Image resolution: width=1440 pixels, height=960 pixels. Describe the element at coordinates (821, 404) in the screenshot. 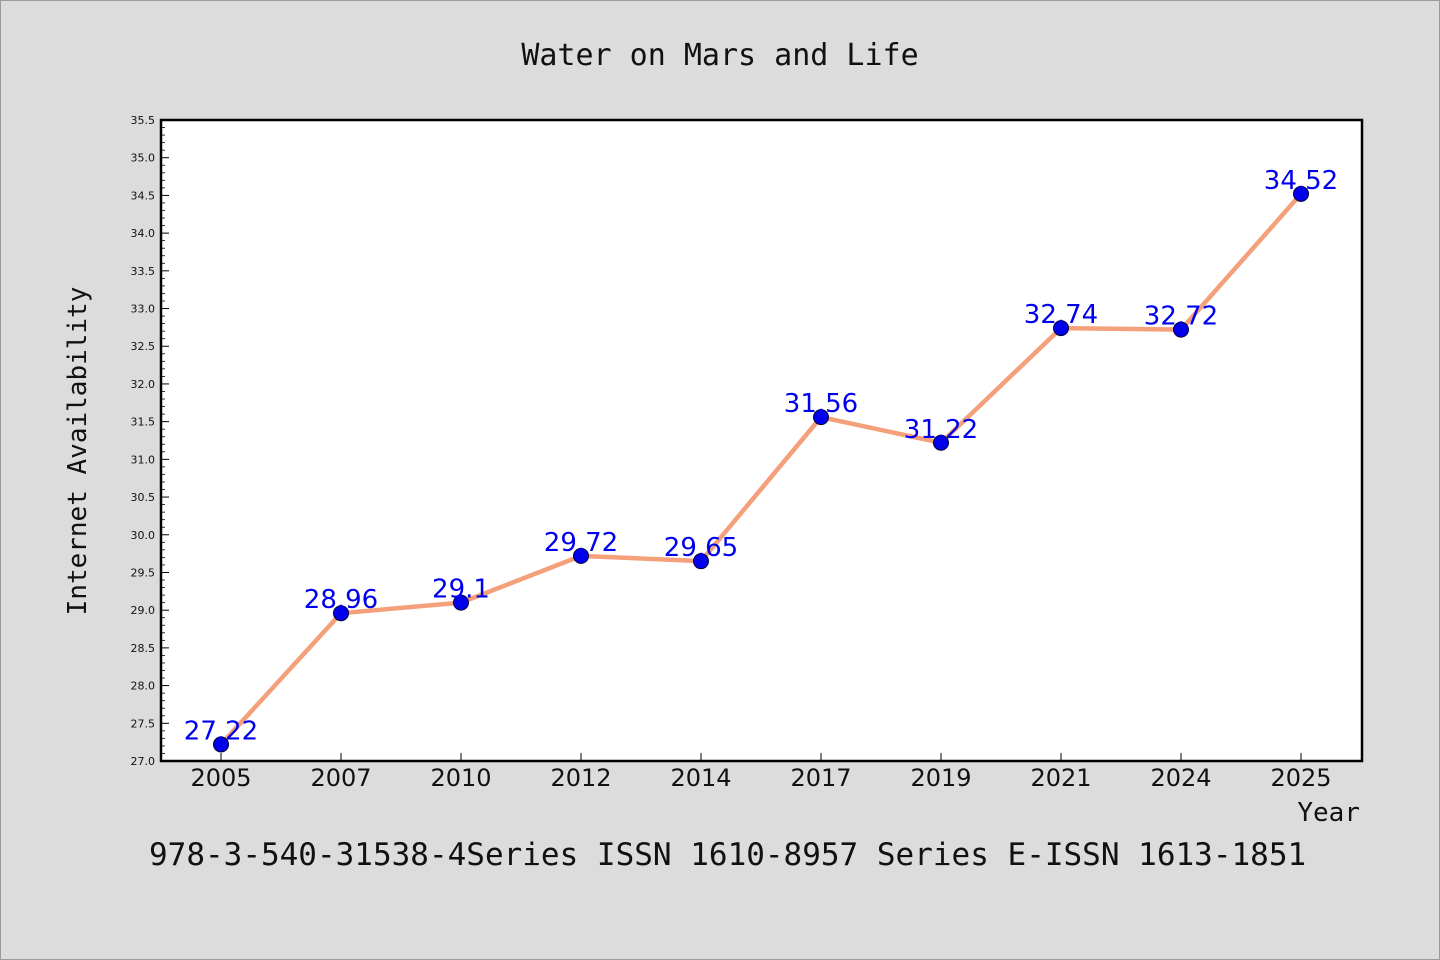

I see `data-label: 31.56` at that location.